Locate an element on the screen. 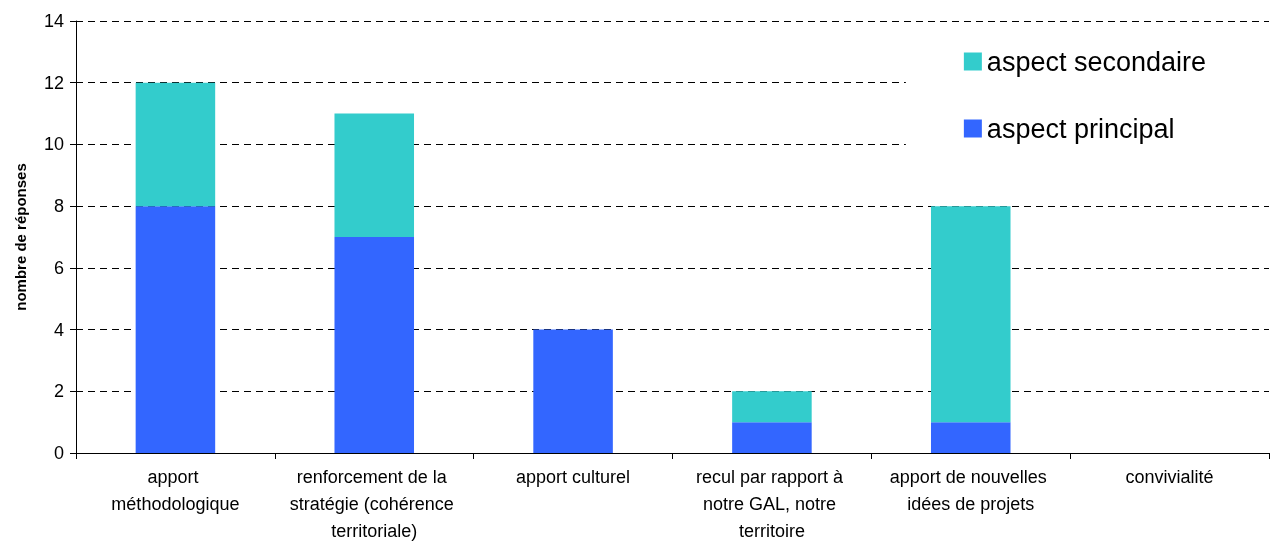 The width and height of the screenshot is (1270, 544). x-tick-label: apport méthodologique is located at coordinates (175, 490).